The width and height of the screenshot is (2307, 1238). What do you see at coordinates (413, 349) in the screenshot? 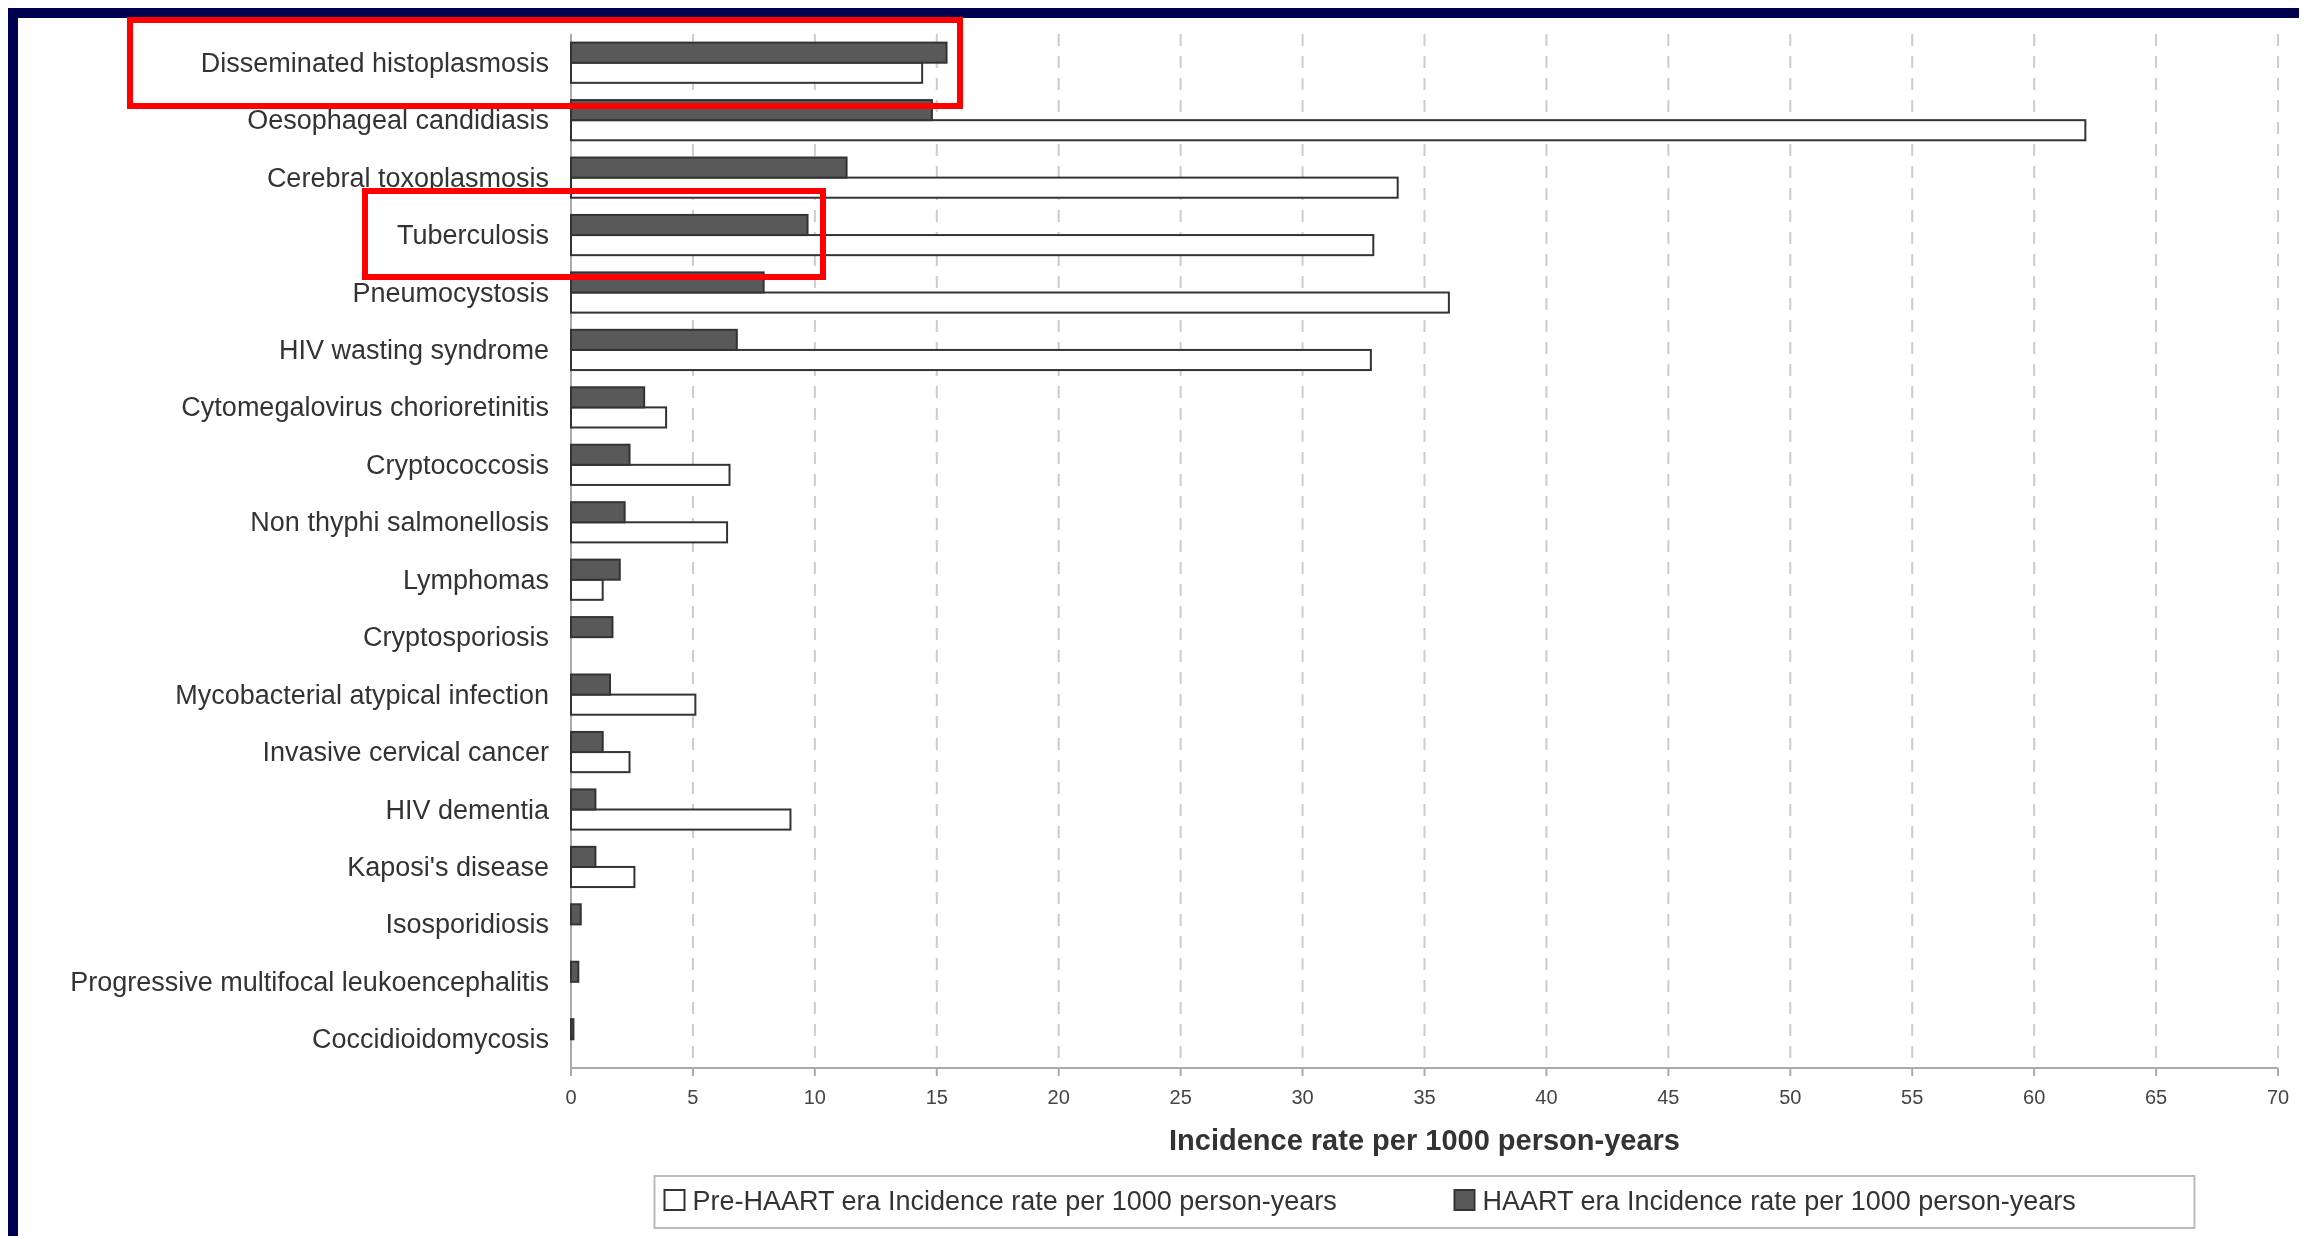
I see `y-tick-label: HIV wasting syndrome` at bounding box center [413, 349].